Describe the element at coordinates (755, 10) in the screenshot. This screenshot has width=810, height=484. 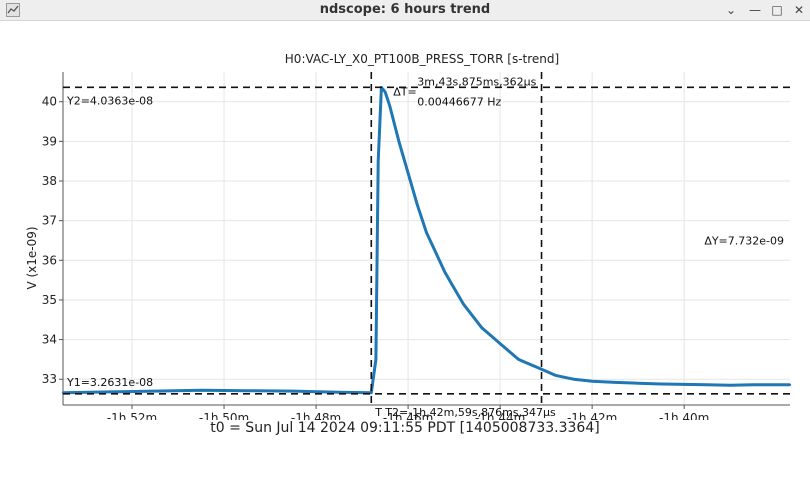
I see `minimize-button: —` at that location.